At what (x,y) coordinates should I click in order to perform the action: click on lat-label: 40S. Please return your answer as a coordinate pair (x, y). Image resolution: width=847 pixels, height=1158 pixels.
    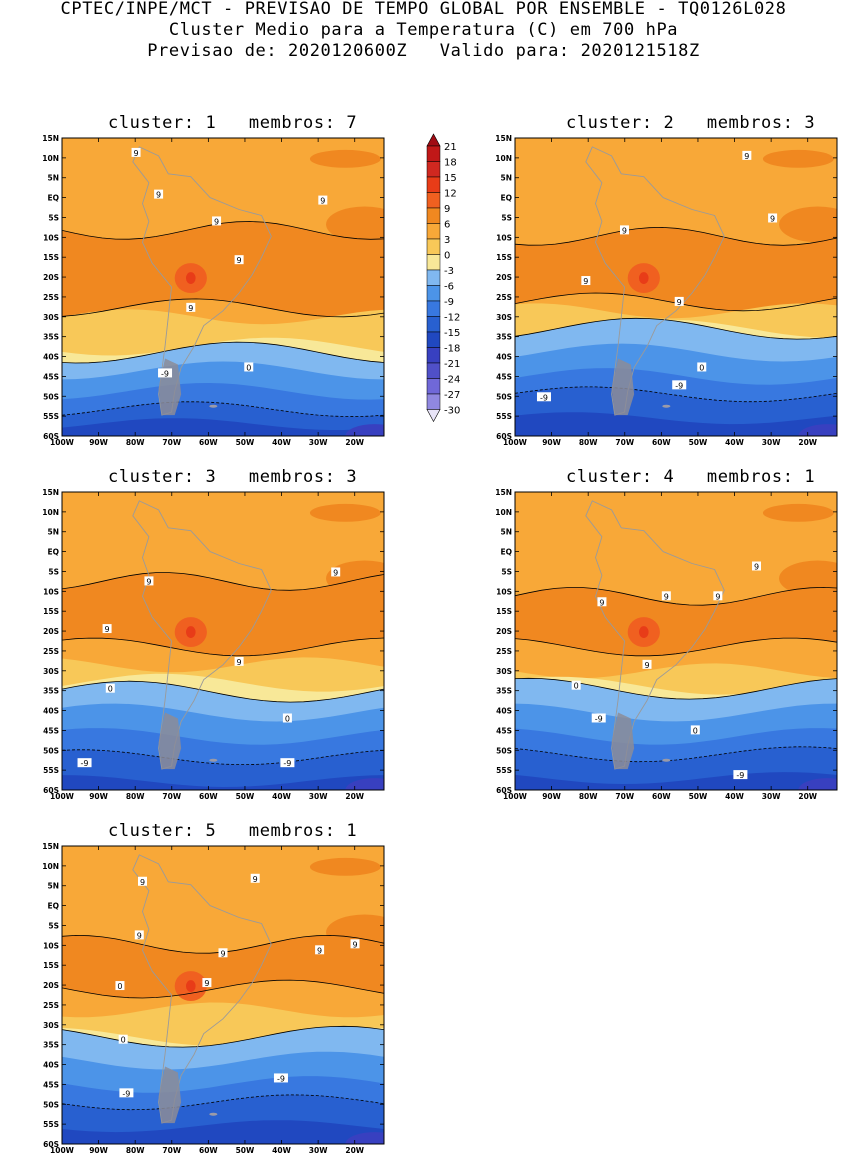
    Looking at the image, I should click on (51, 357).